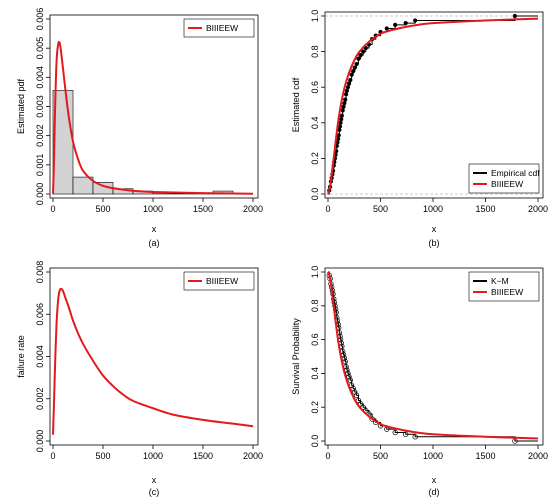 The height and width of the screenshot is (504, 550). Describe the element at coordinates (433, 209) in the screenshot. I see `x-tick-label-b: 1000` at that location.